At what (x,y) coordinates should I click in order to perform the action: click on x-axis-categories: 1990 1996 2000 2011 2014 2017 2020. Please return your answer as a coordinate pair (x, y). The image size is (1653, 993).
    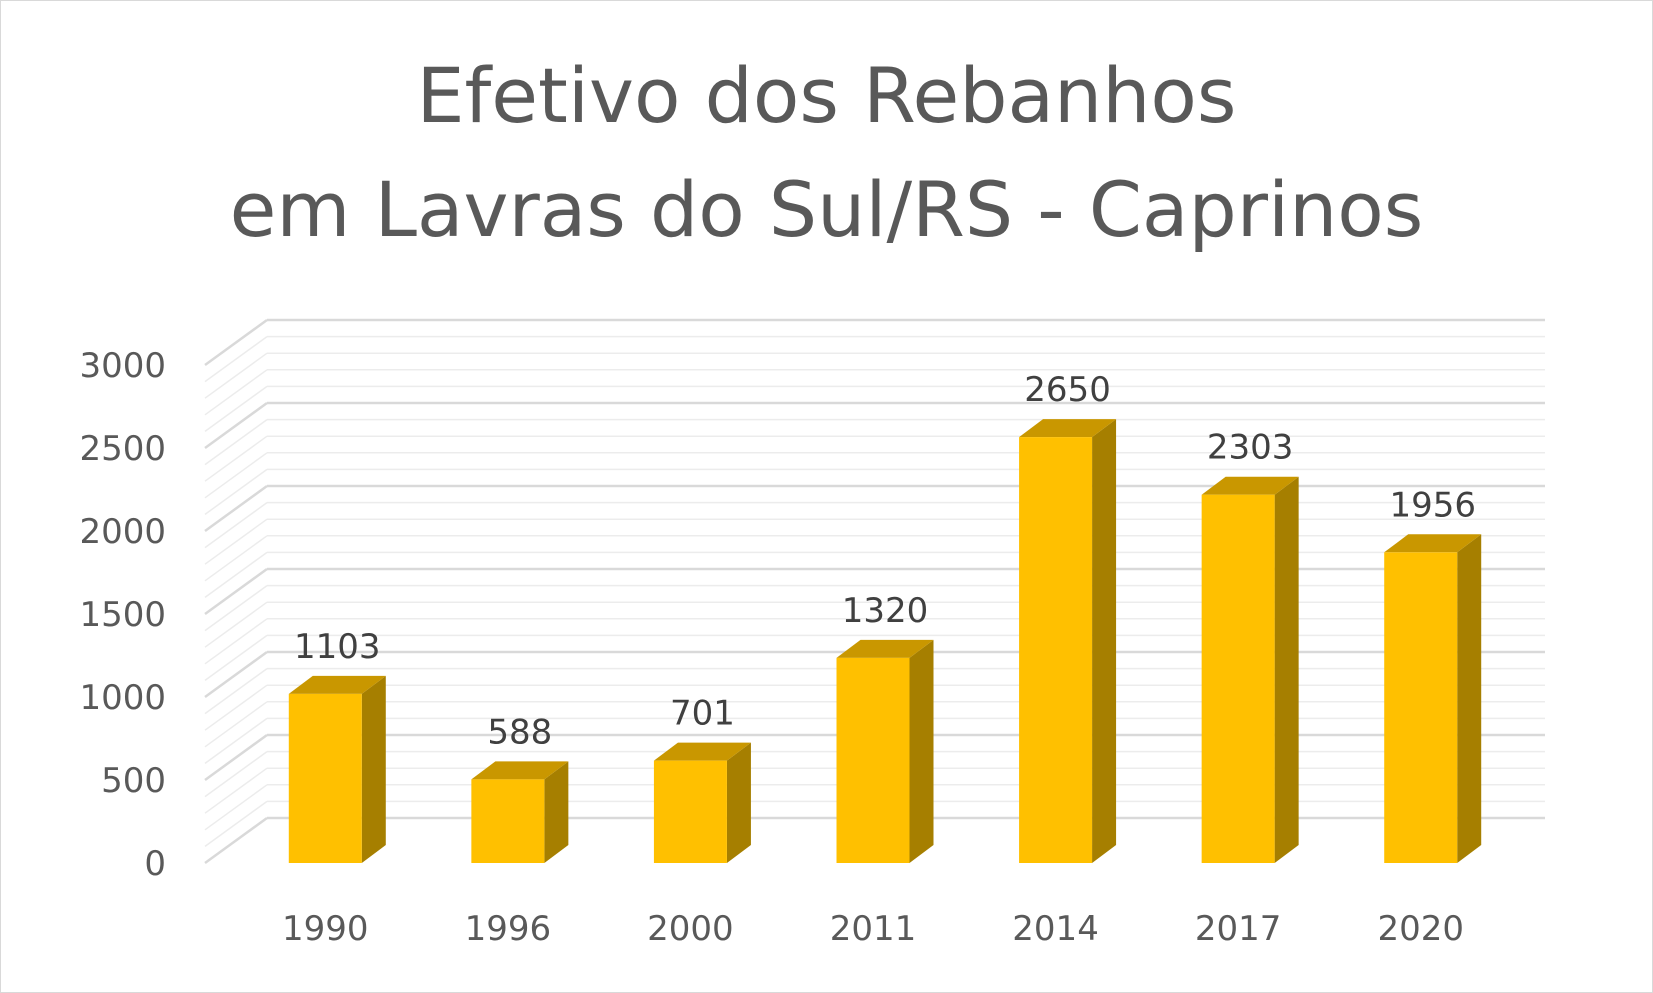
    Looking at the image, I should click on (873, 929).